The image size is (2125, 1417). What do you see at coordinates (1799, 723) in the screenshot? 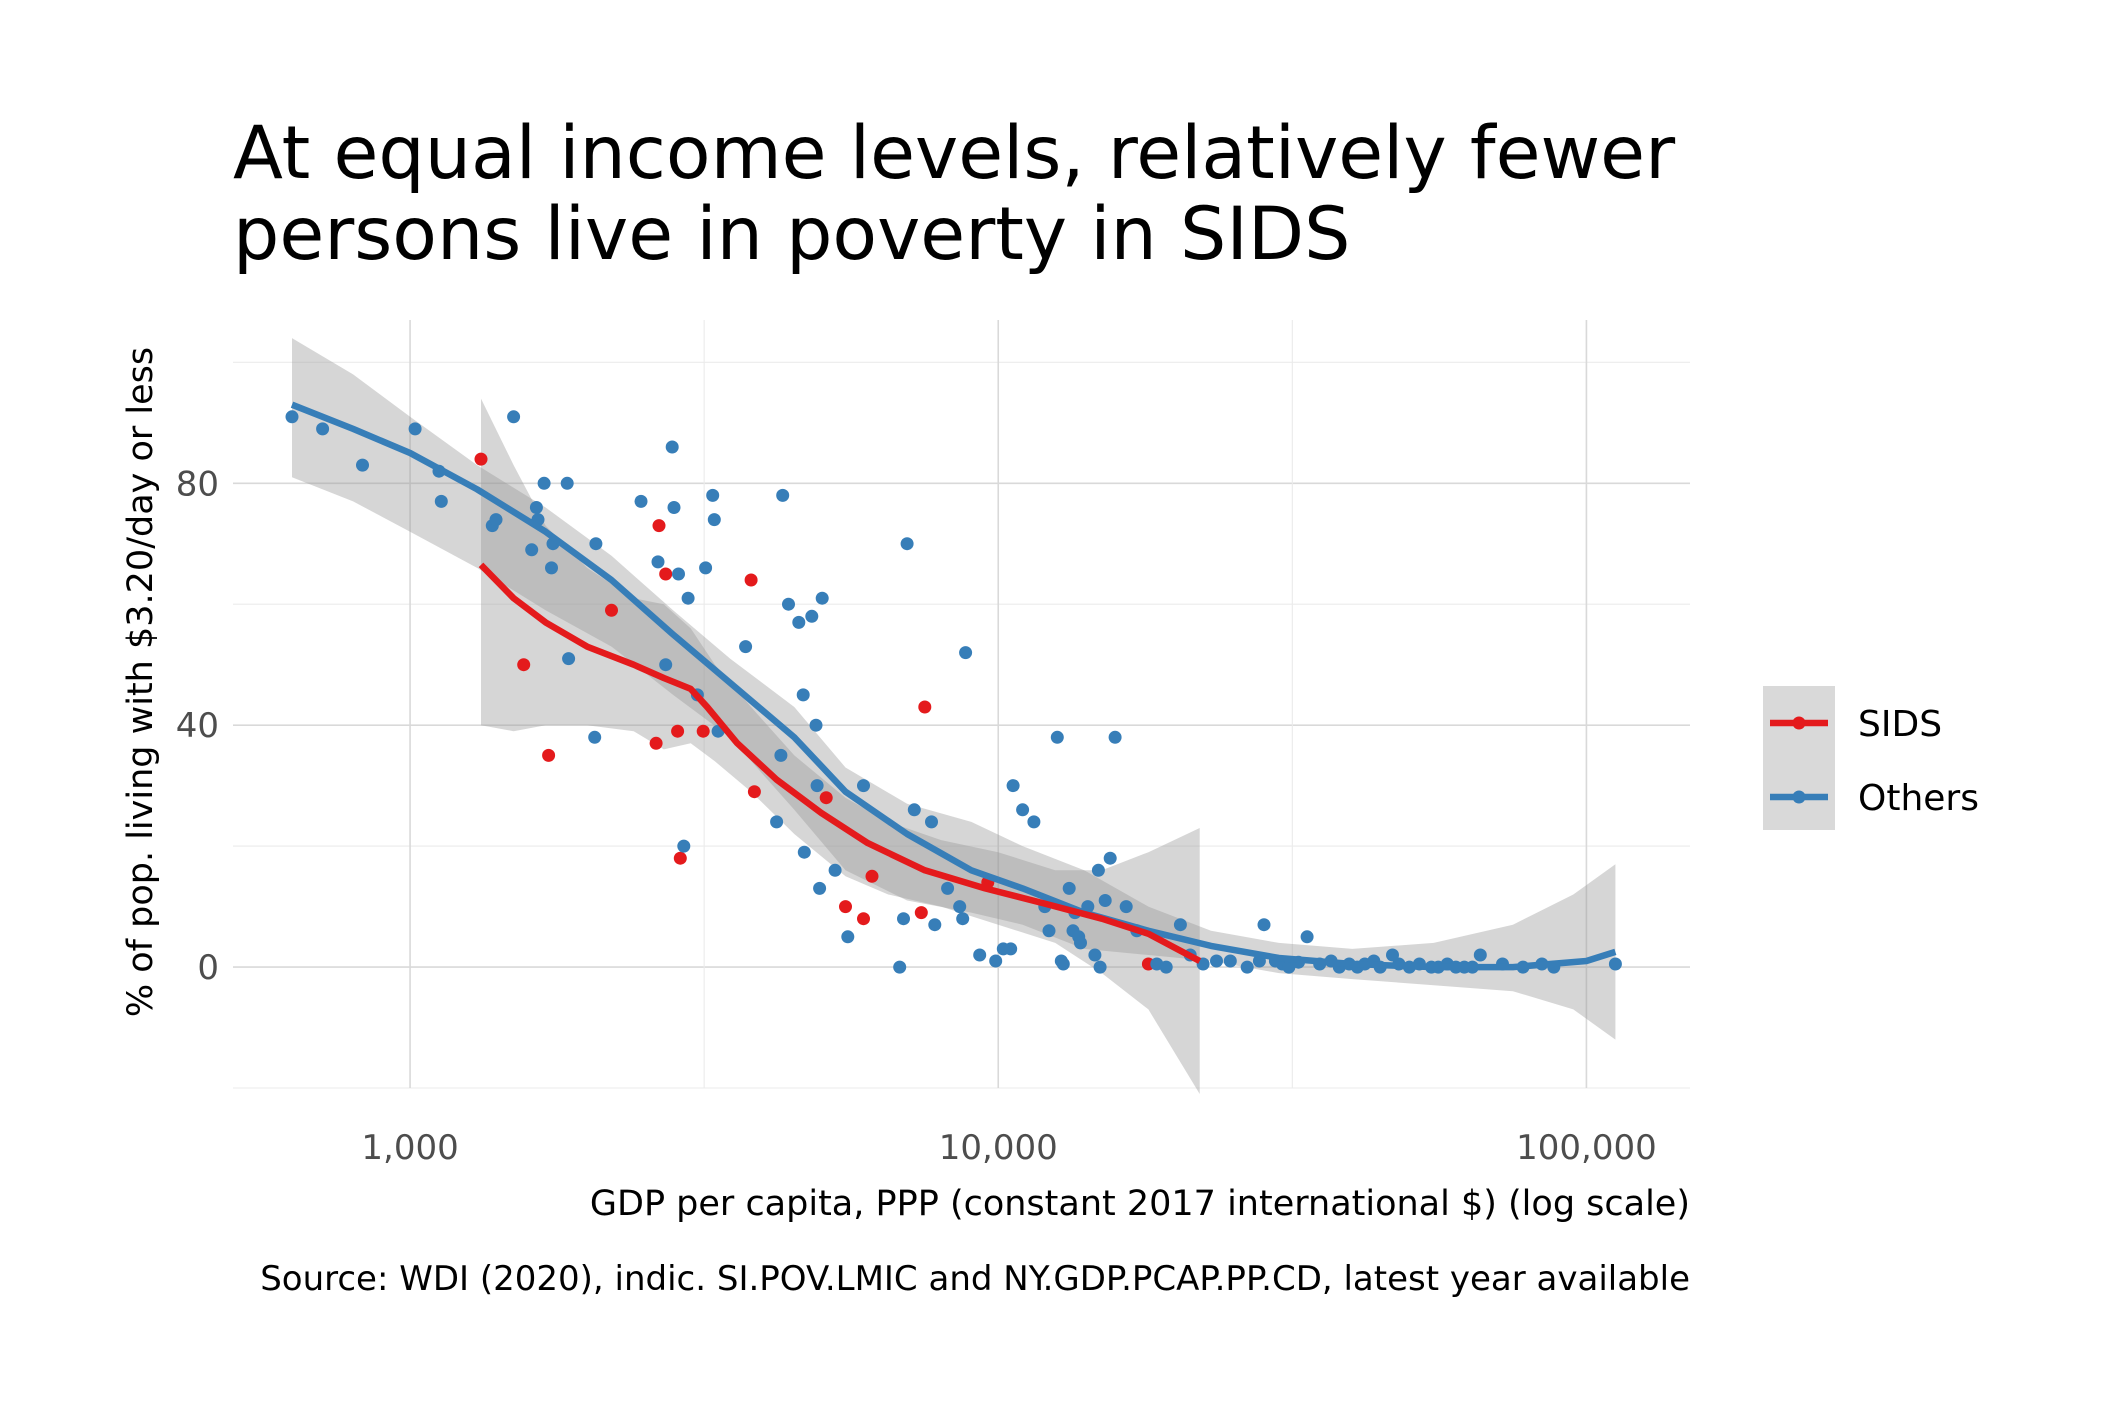
I see `legend-key-sids-point` at bounding box center [1799, 723].